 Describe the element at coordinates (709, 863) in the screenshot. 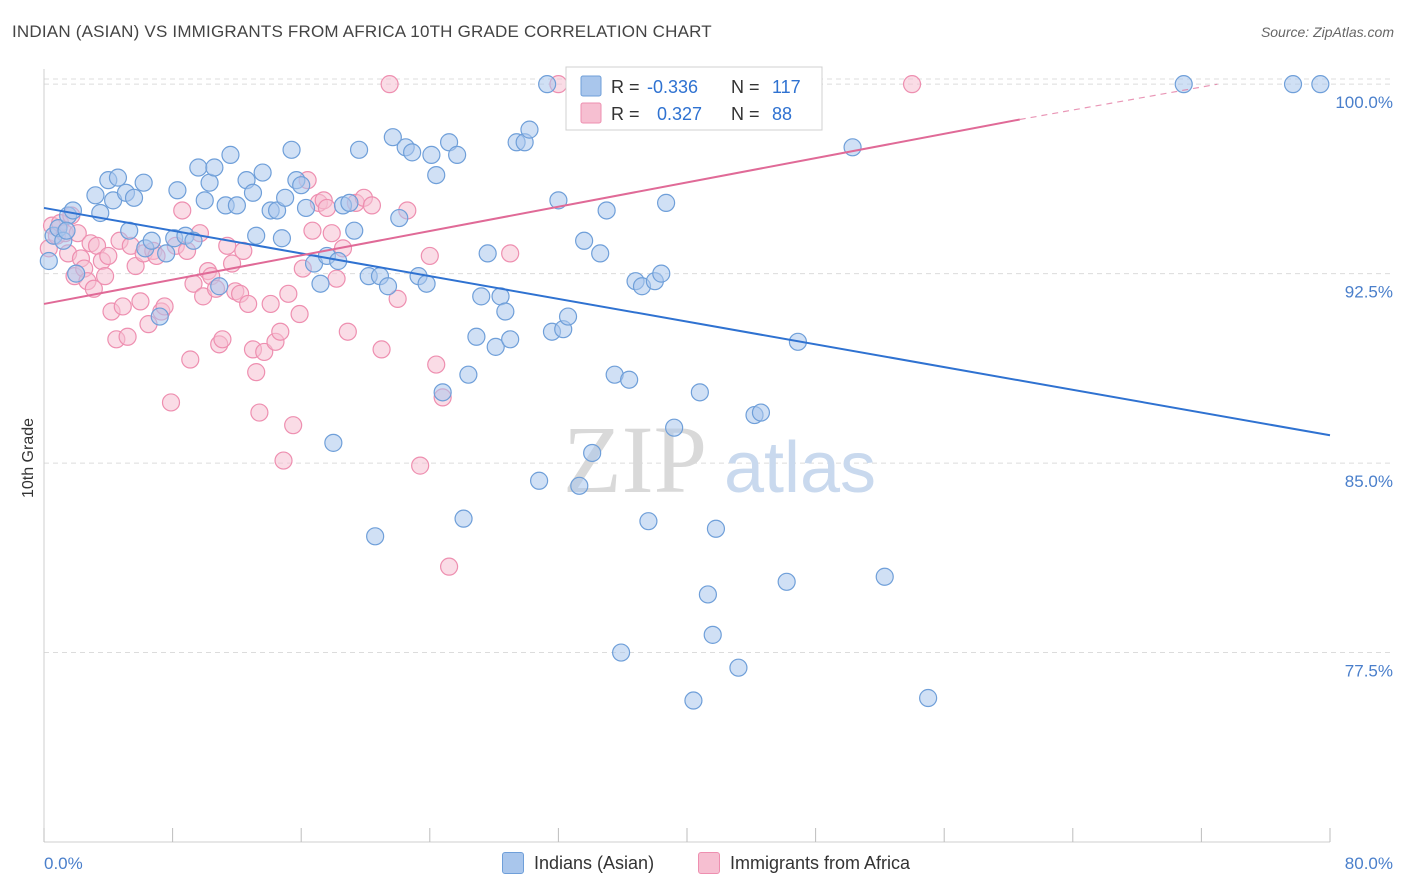

I see `bottom-legend-pink-swatch` at that location.